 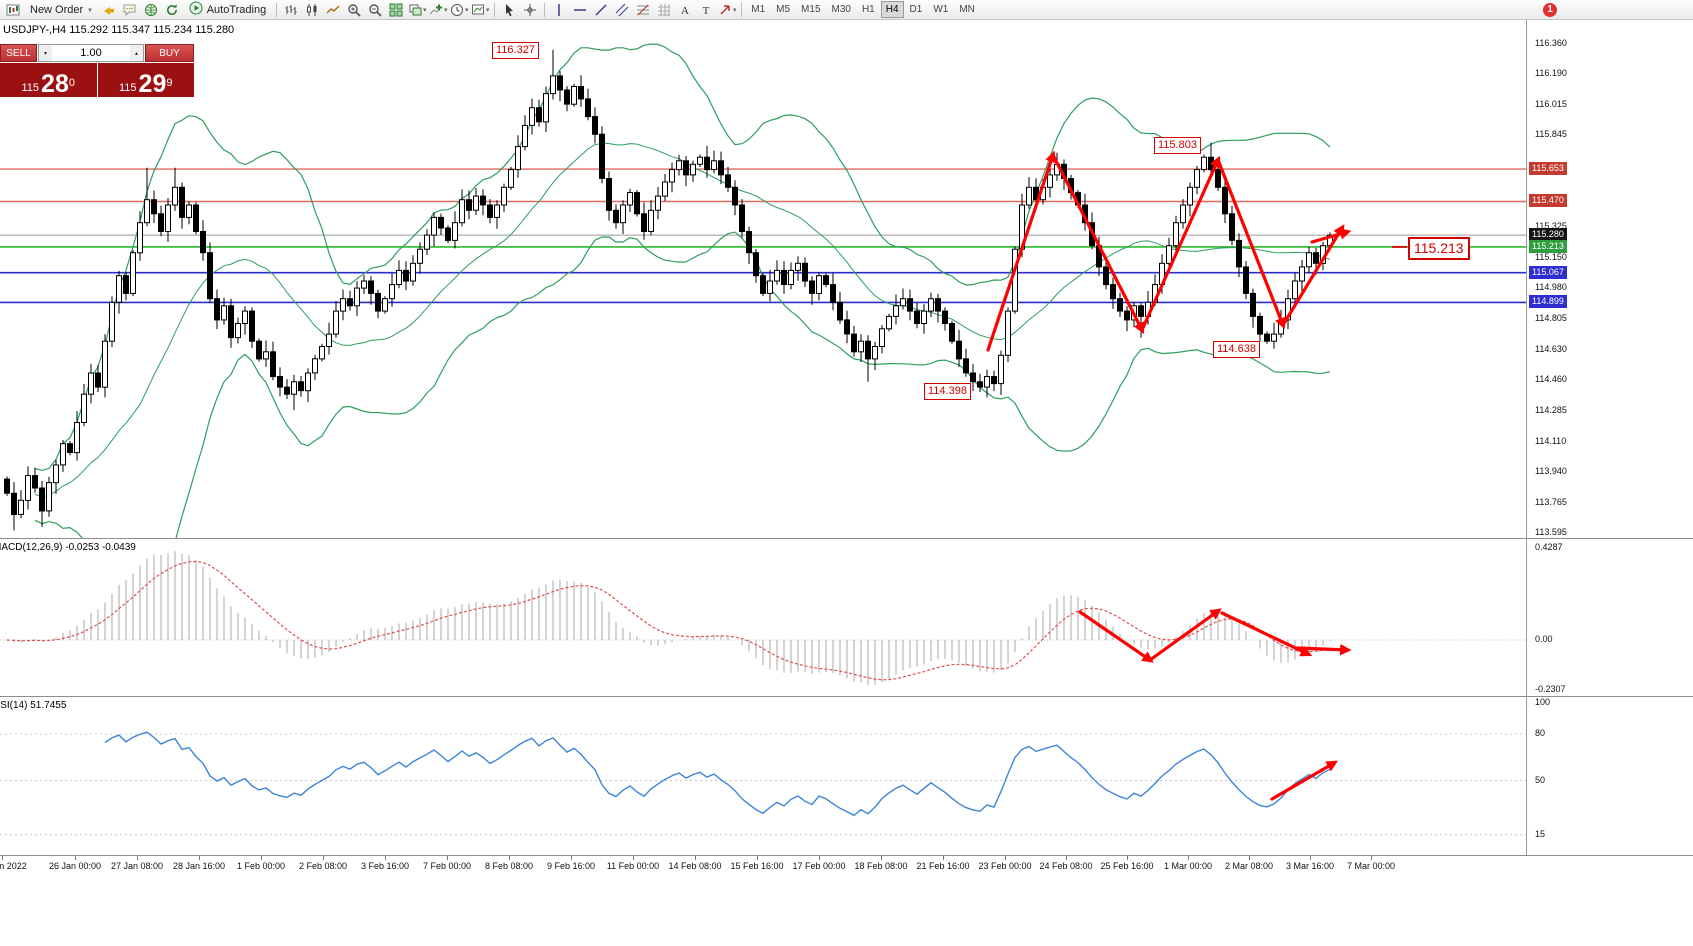 What do you see at coordinates (169, 53) in the screenshot?
I see `buy-button: BUY` at bounding box center [169, 53].